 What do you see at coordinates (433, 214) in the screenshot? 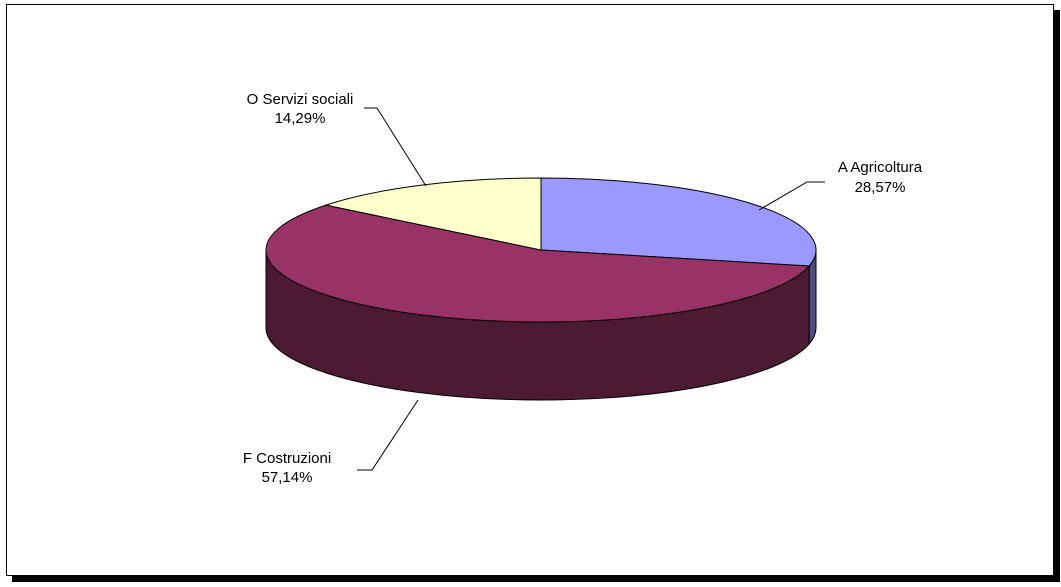
I see `slice-top-o` at bounding box center [433, 214].